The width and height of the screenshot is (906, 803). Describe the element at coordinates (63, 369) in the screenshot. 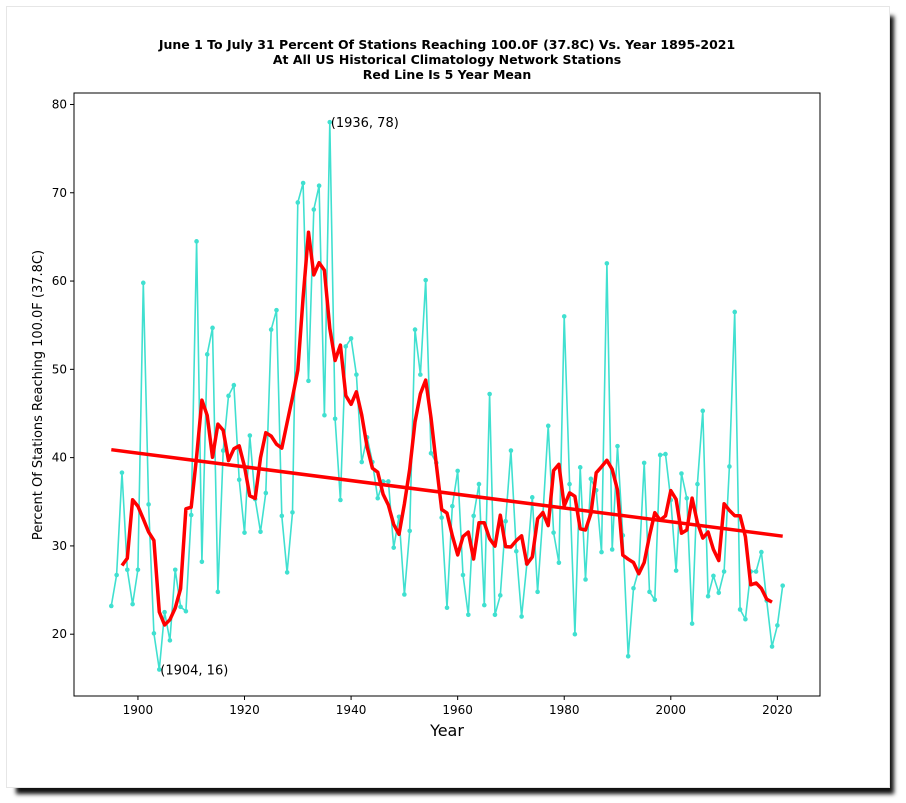

I see `y-axis: 20 30 40 50 60 70 80` at that location.